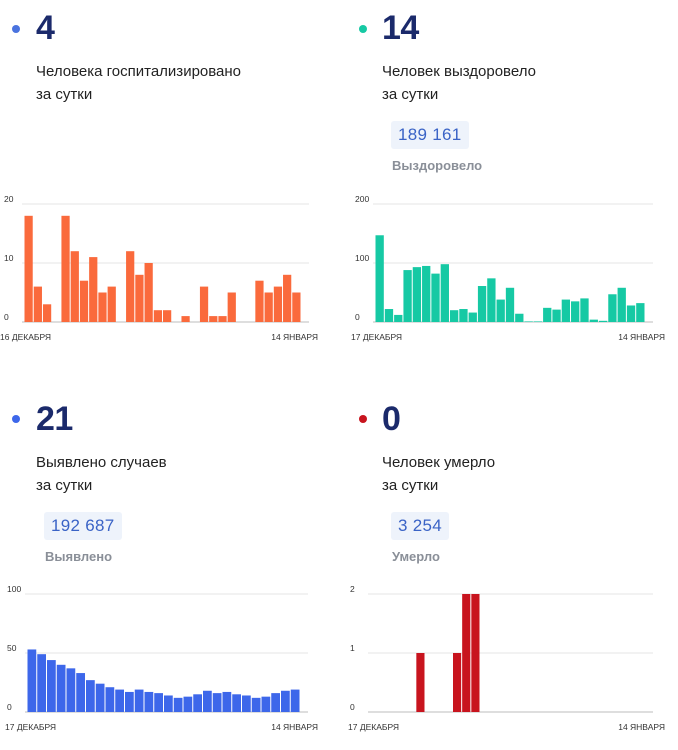 The height and width of the screenshot is (750, 678). Describe the element at coordinates (45, 28) in the screenshot. I see `hospitalized-count: 4` at that location.